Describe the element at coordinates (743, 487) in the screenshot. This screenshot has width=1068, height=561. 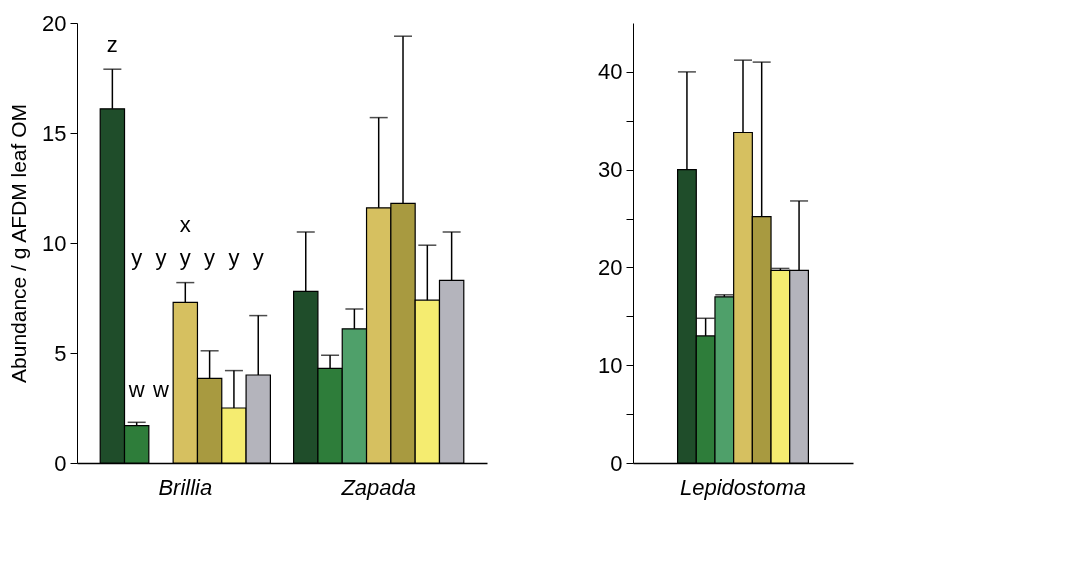
I see `x-tick-label: Lepidostoma` at that location.